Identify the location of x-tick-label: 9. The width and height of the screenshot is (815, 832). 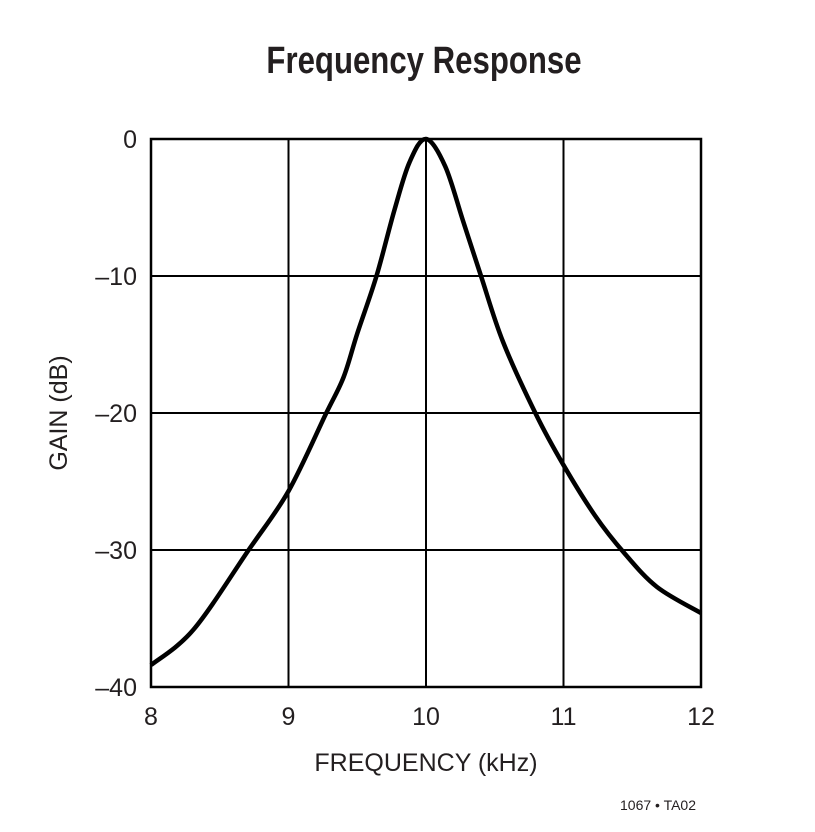
(289, 717).